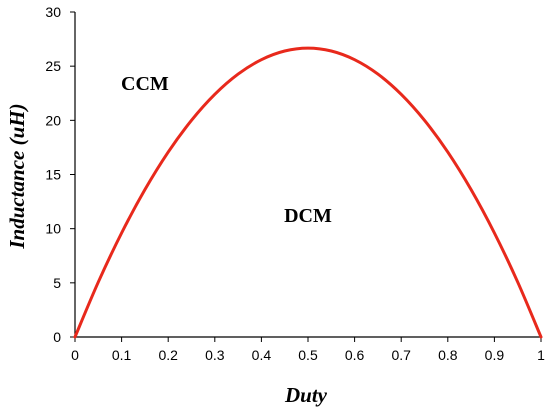 The image size is (550, 410). I want to click on y-tick-label: 5, so click(57, 283).